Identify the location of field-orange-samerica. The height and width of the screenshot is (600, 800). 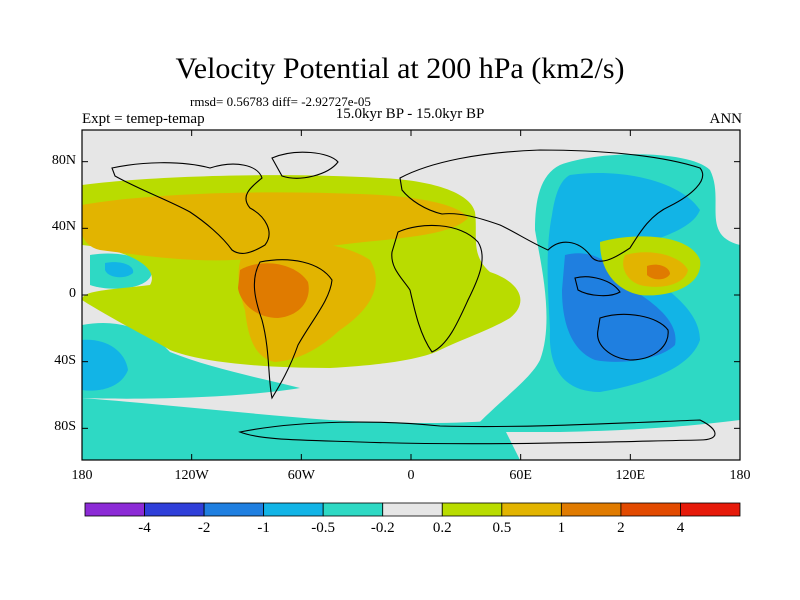
(273, 290).